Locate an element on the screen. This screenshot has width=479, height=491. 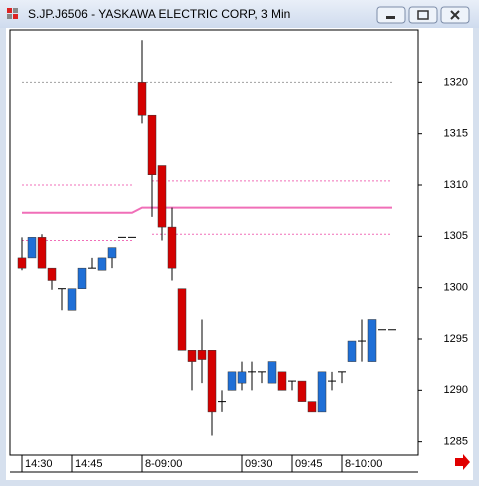
indicator-line is located at coordinates (207, 210).